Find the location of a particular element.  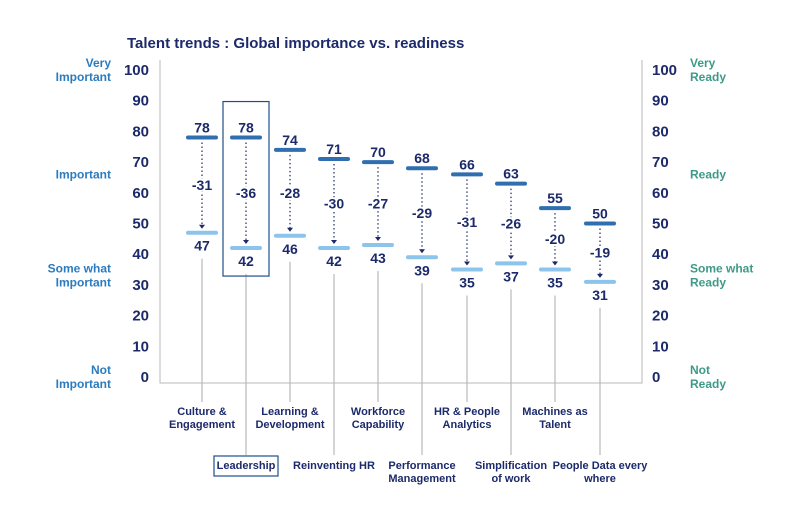

readiness-value: 39 is located at coordinates (422, 270).